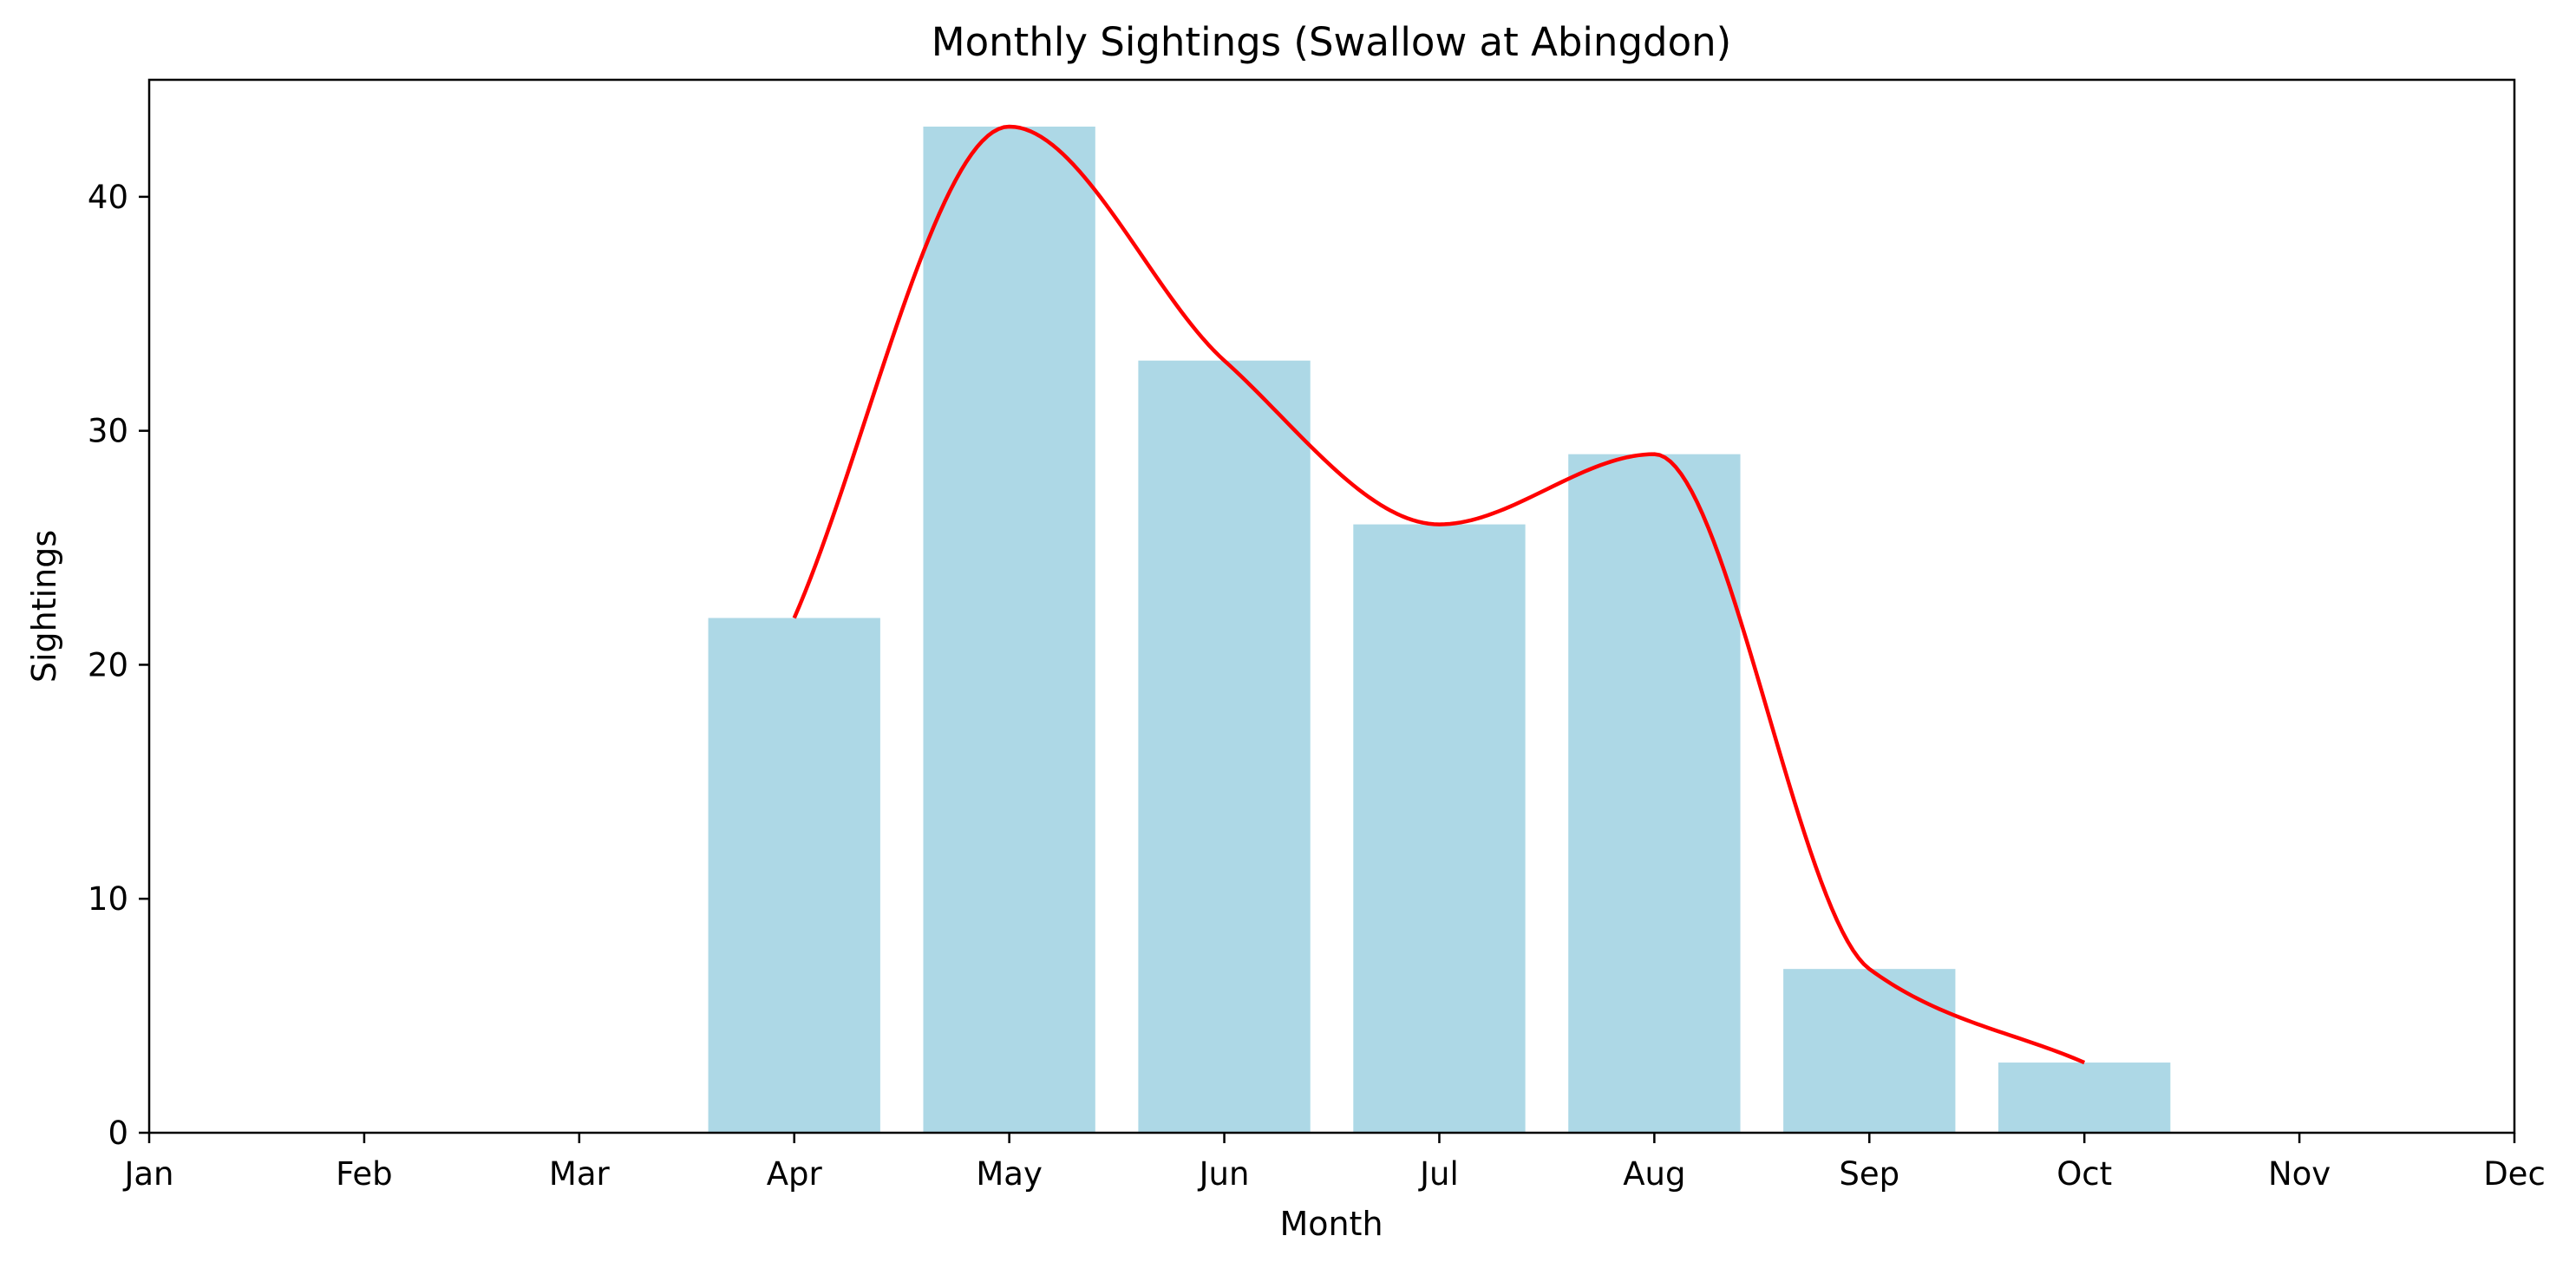  Describe the element at coordinates (2299, 1174) in the screenshot. I see `x-tick-label-nov: Nov` at that location.